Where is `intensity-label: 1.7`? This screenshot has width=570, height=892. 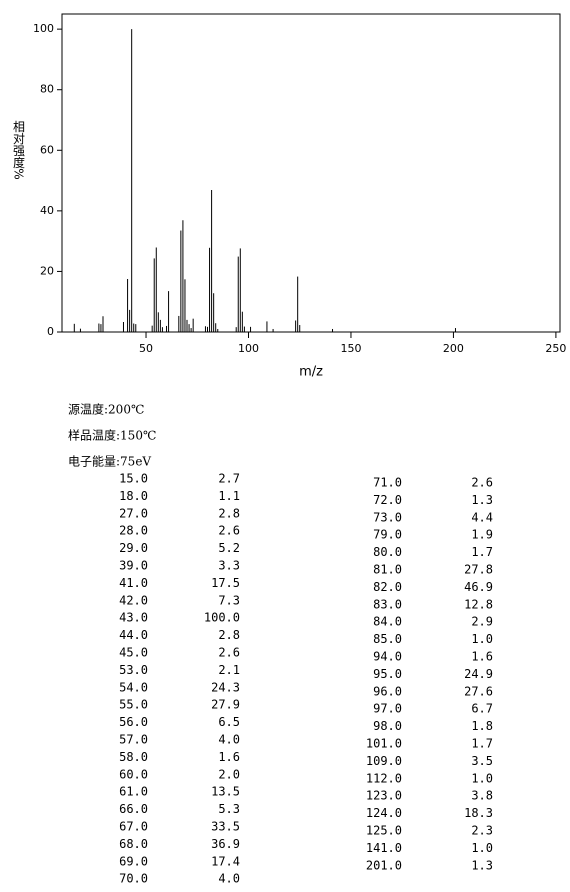 intensity-label: 1.7 is located at coordinates (482, 552).